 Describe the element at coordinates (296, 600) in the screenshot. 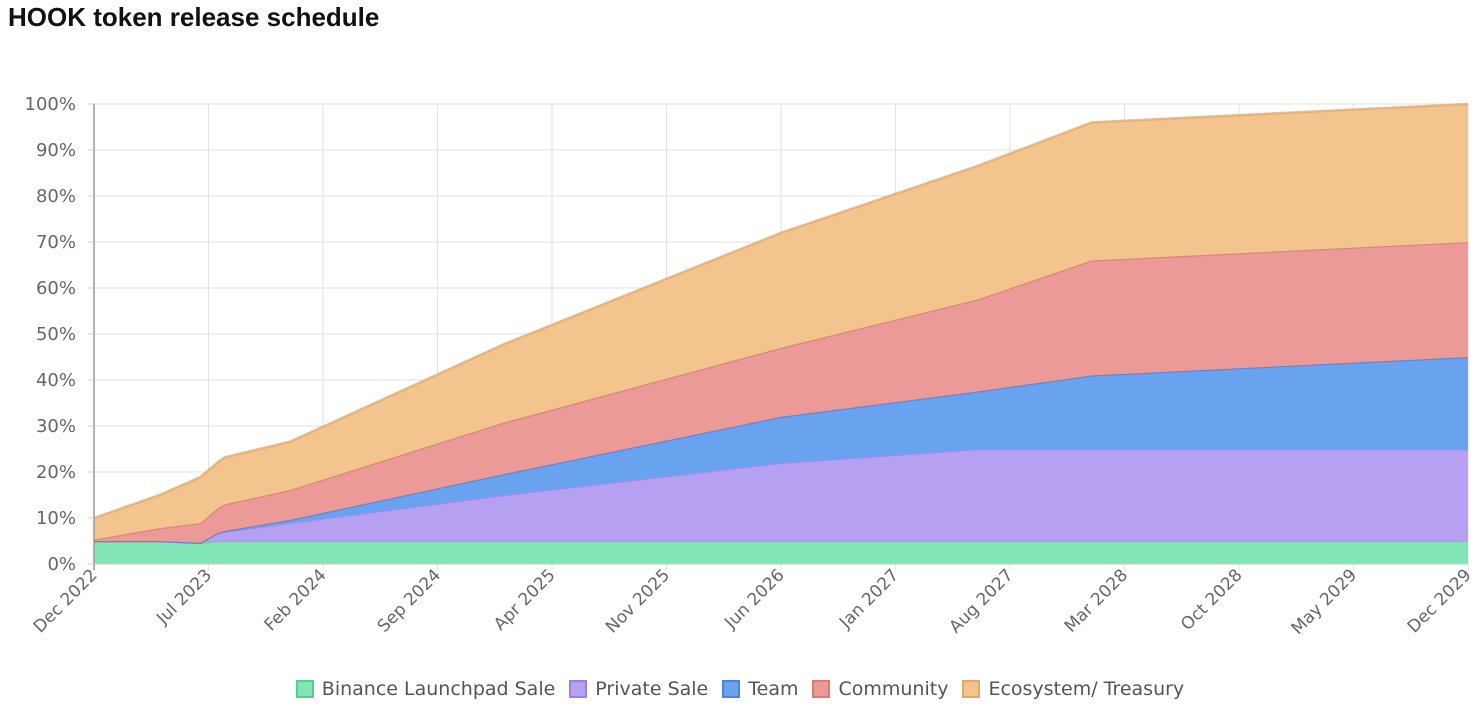

I see `x-tick-label: Feb 2024` at that location.